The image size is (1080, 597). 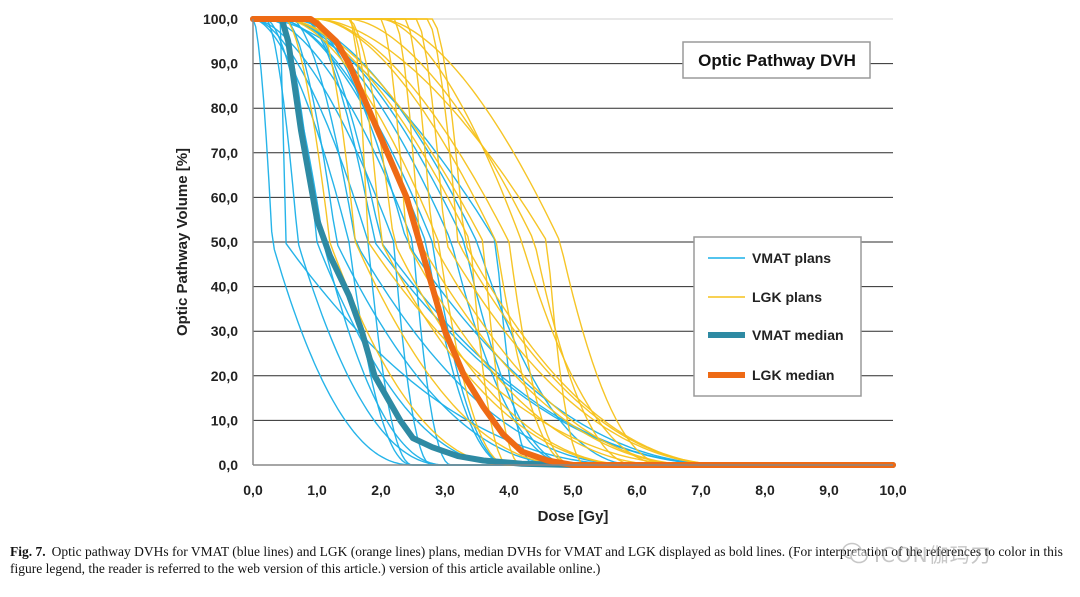 What do you see at coordinates (224, 153) in the screenshot?
I see `y-tick-label: 70,0` at bounding box center [224, 153].